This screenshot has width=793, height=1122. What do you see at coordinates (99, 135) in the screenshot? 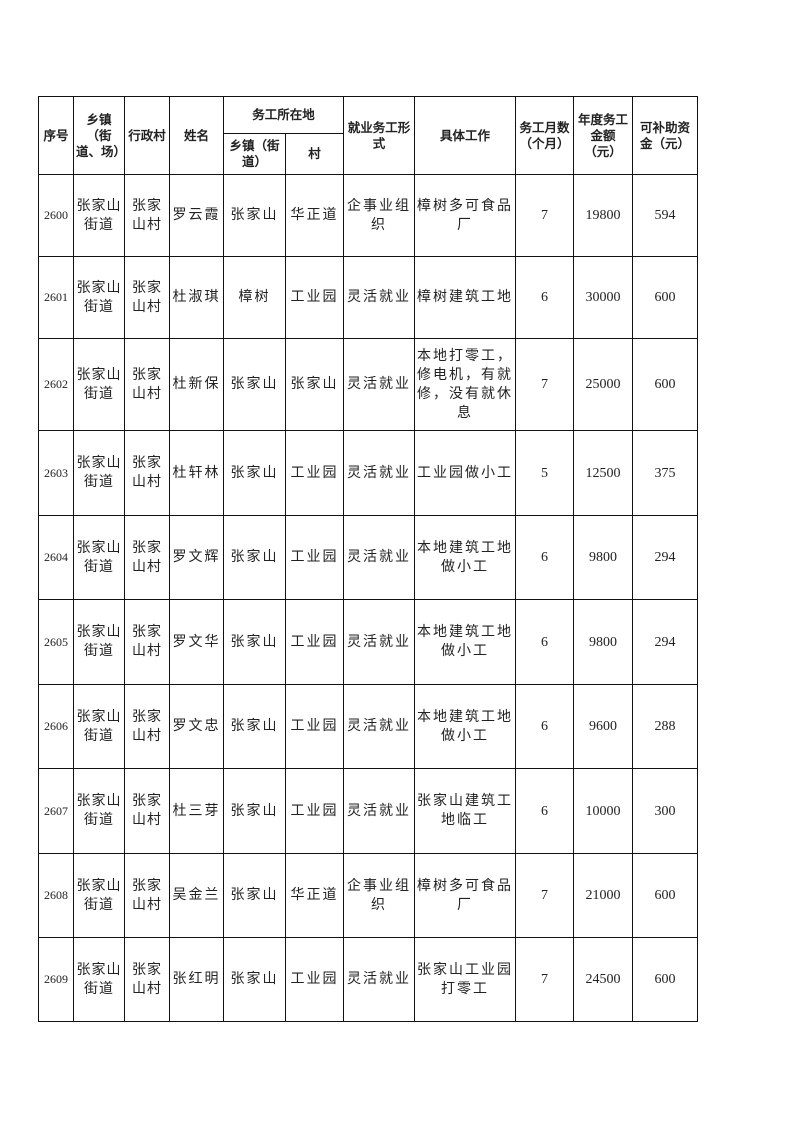
I see `header-town: 乡镇（街道、场）` at bounding box center [99, 135].